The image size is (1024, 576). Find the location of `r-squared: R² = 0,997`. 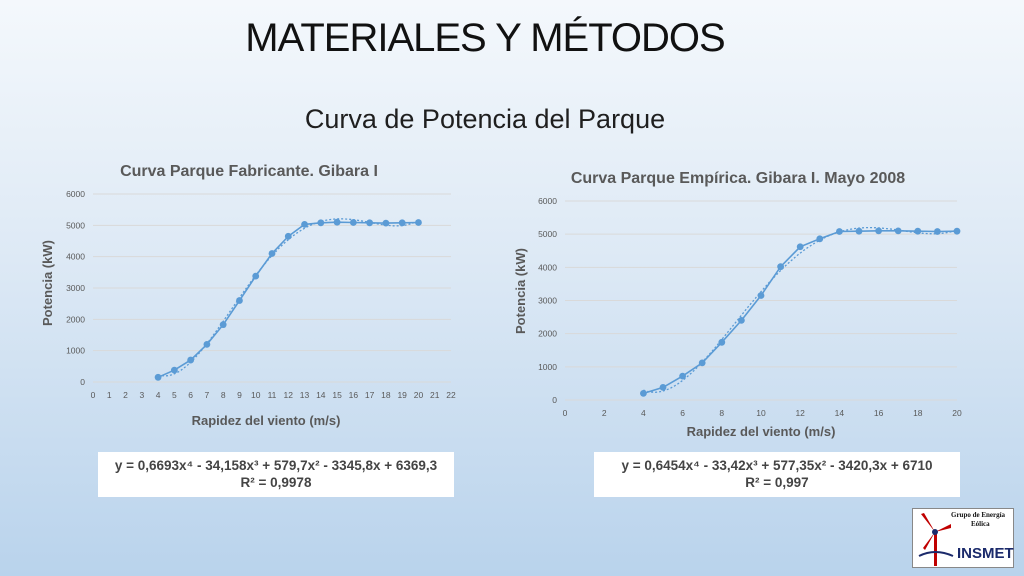

r-squared: R² = 0,997 is located at coordinates (777, 482).